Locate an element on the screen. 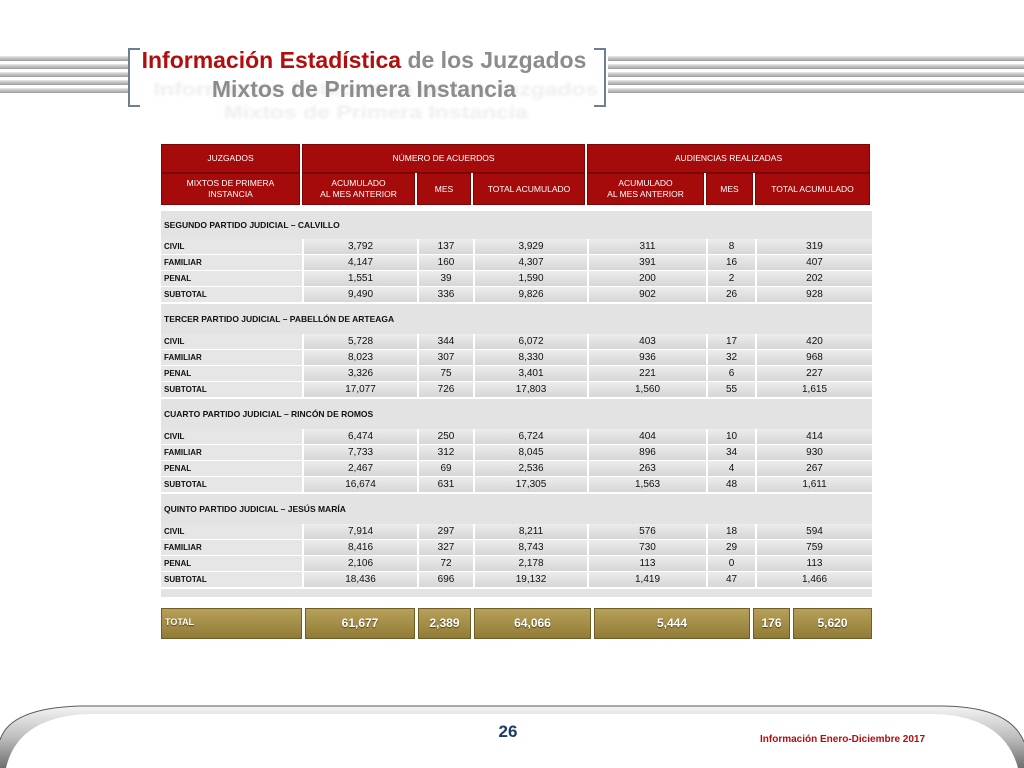  table-cell: 311 is located at coordinates (646, 247).